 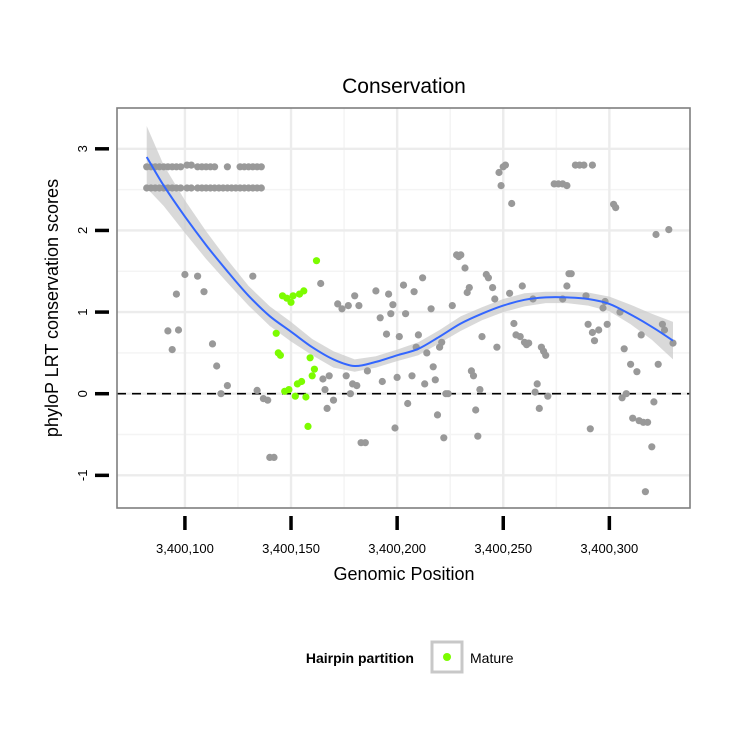 I want to click on legend: Hairpin partition Mature, so click(x=410, y=657).